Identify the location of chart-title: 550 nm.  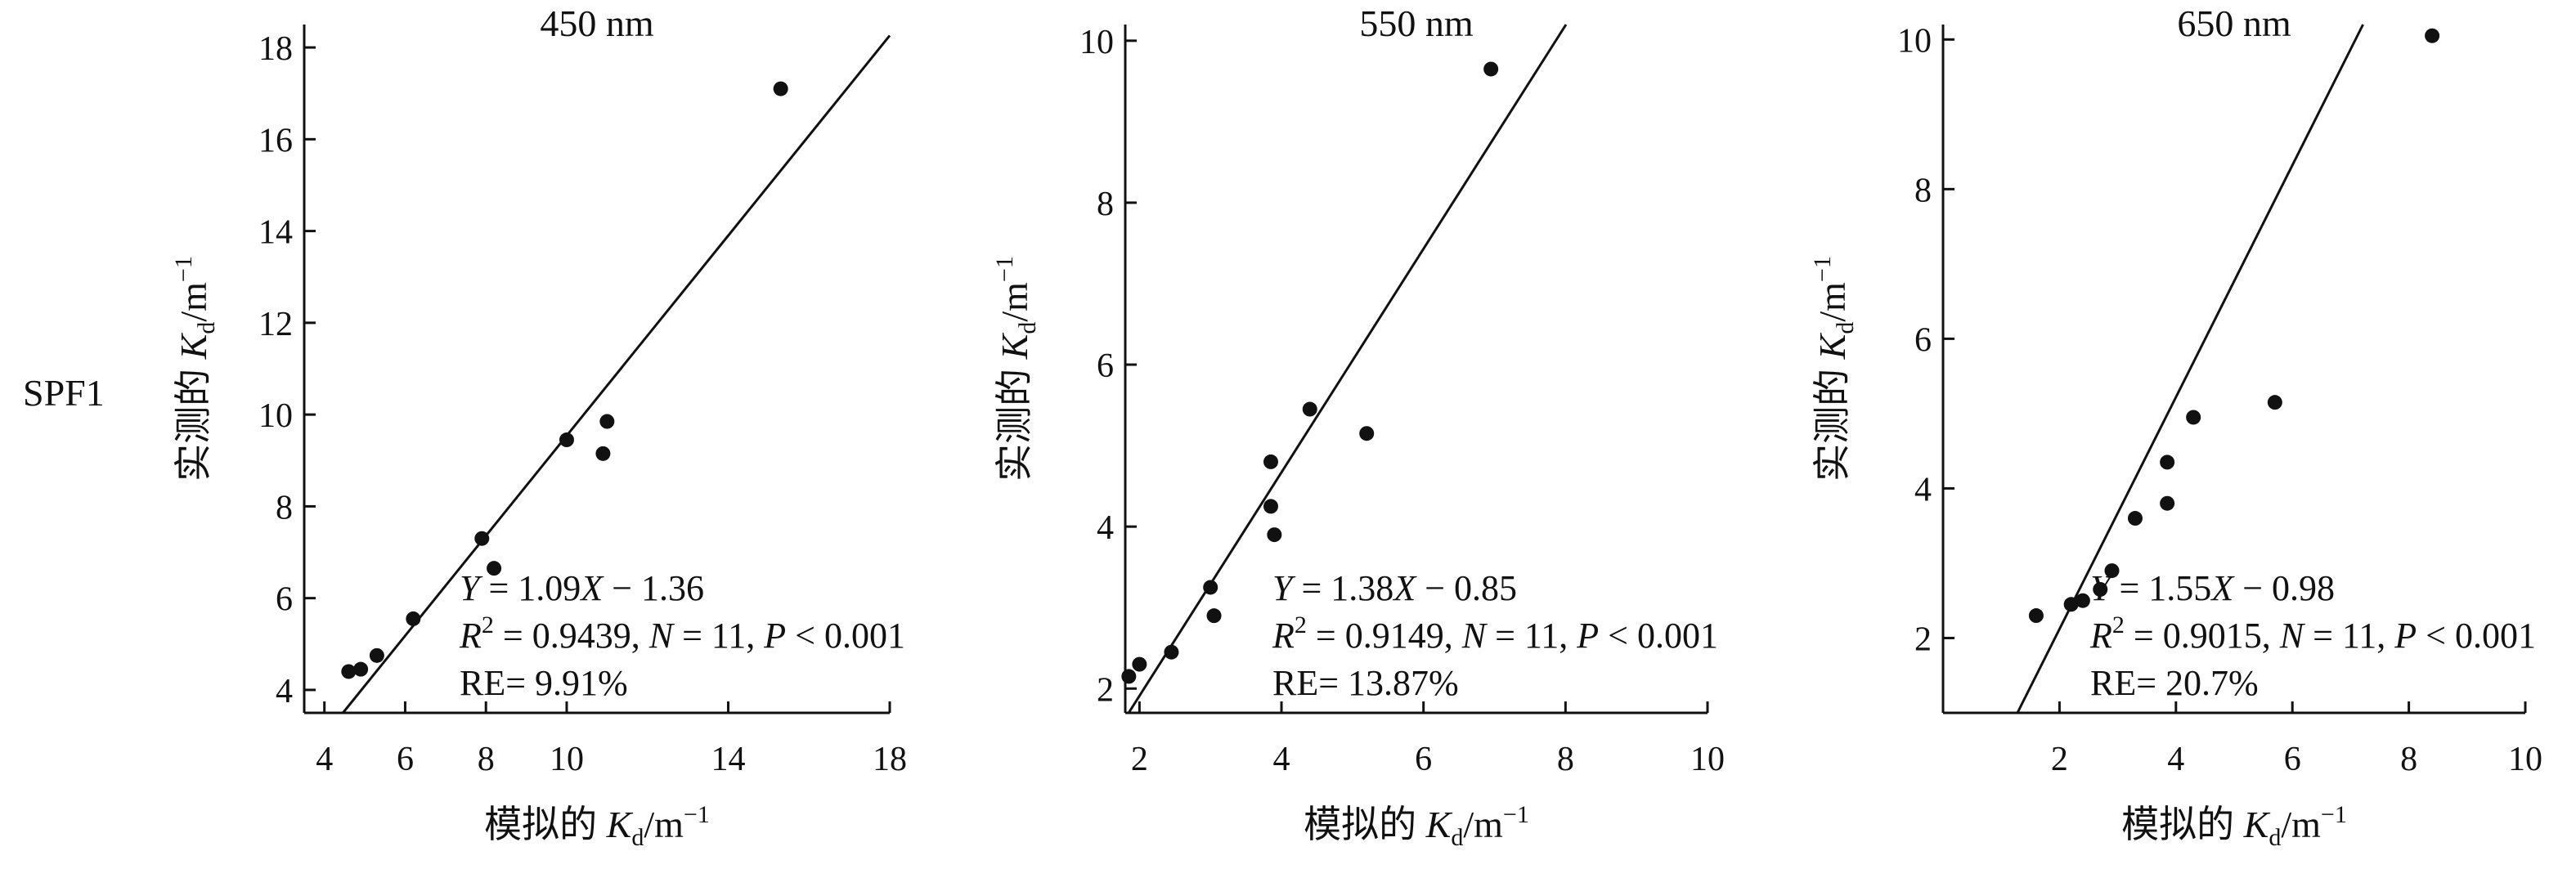
(1416, 23).